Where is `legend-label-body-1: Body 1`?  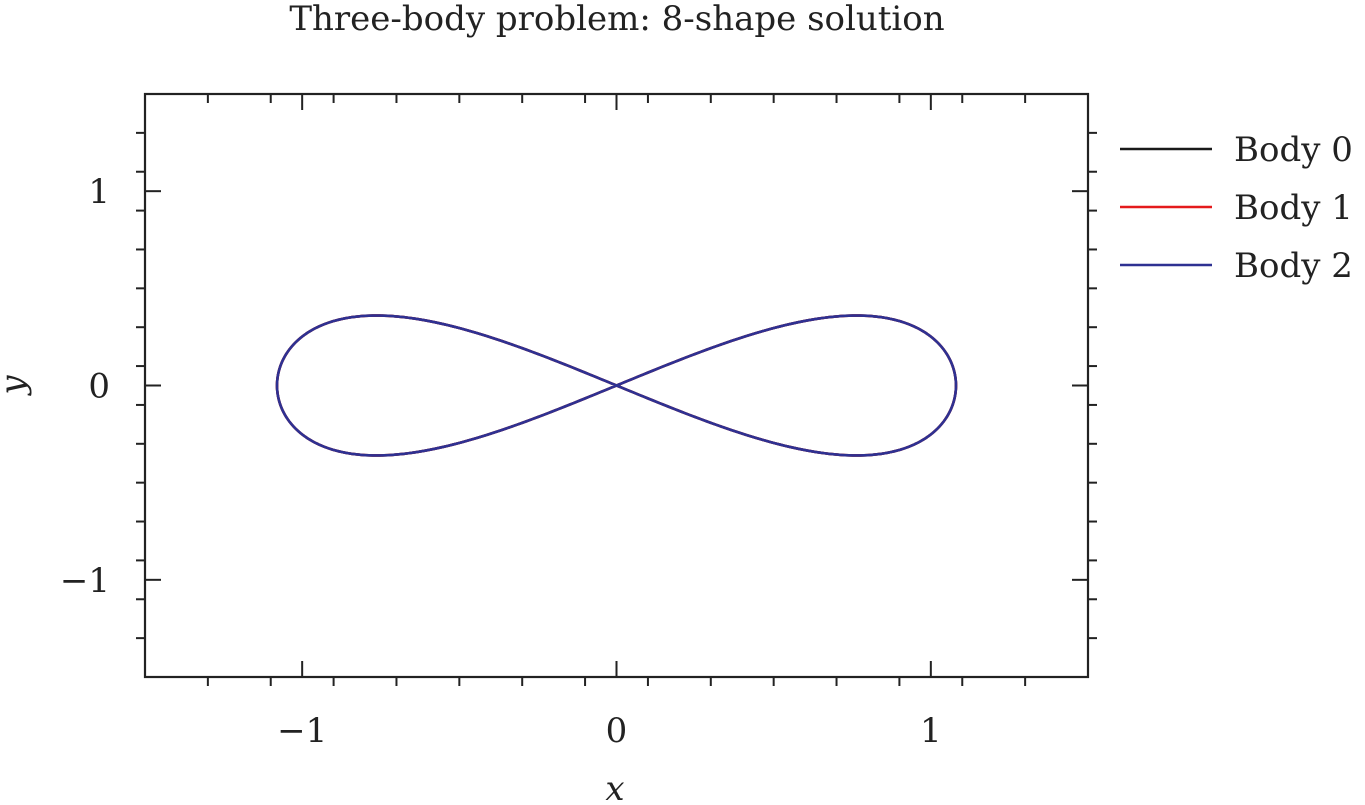
legend-label-body-1: Body 1 is located at coordinates (1293, 208).